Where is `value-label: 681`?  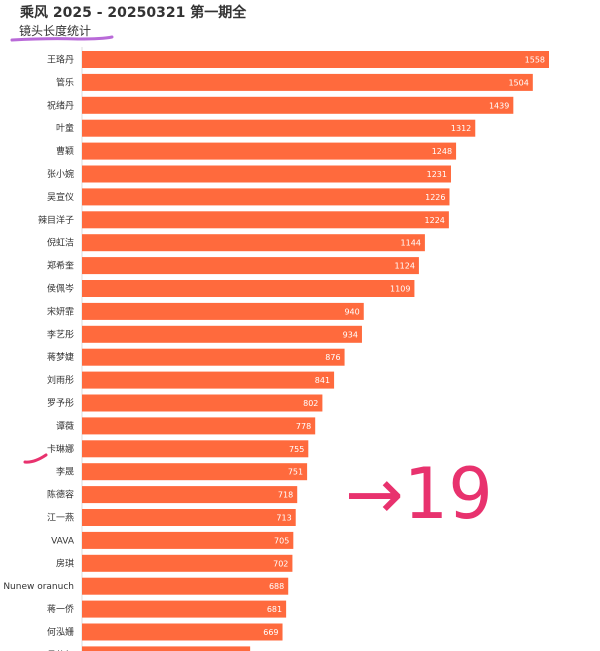
value-label: 681 is located at coordinates (274, 609).